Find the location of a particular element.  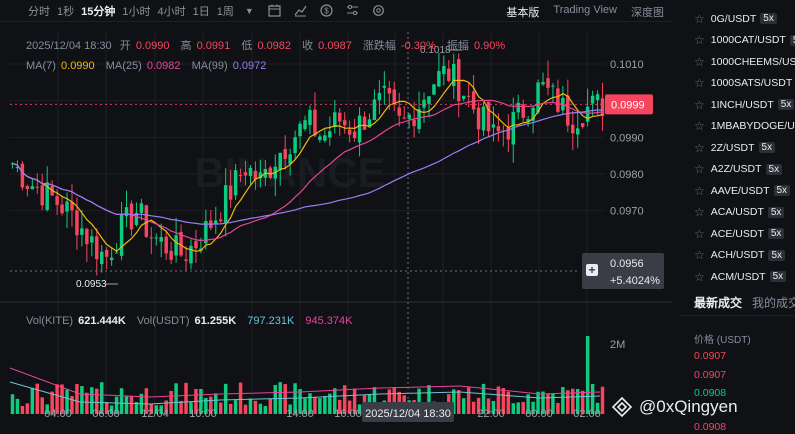

indicator-icon is located at coordinates (301, 11).